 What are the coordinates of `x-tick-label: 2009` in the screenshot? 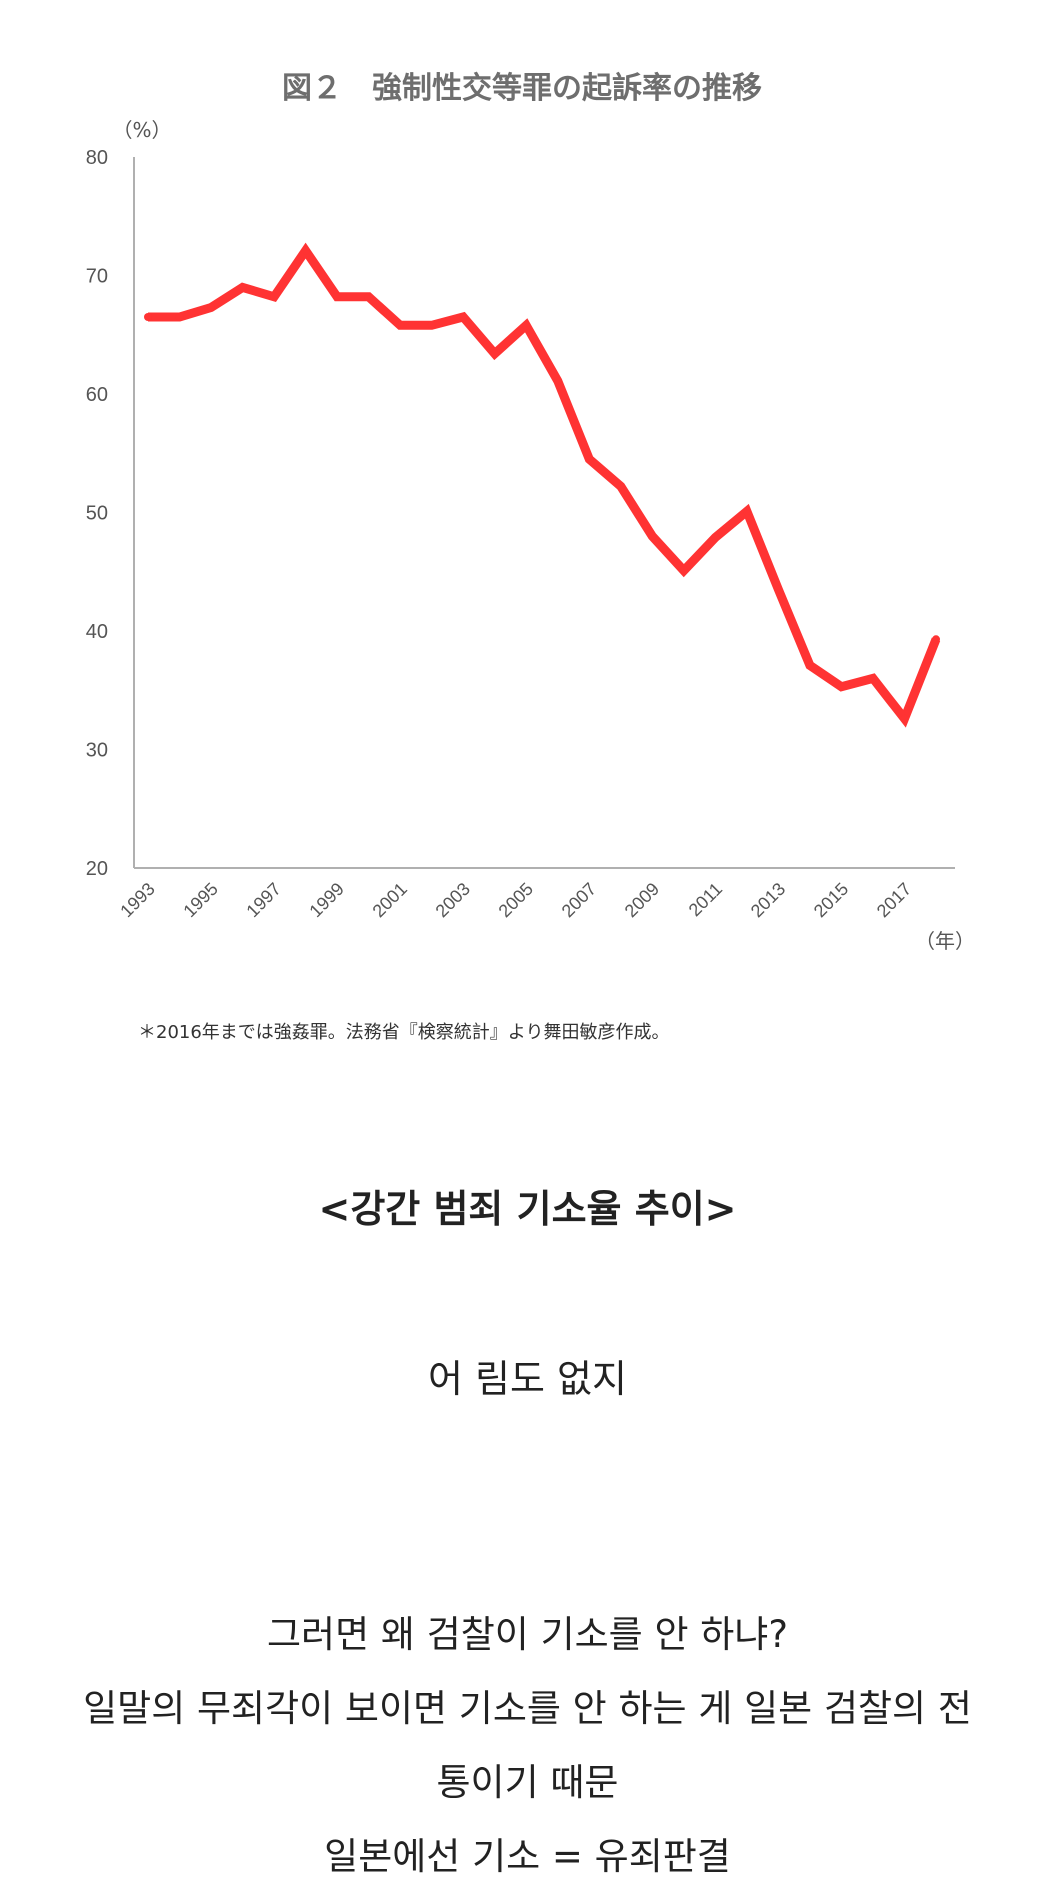 It's located at (642, 900).